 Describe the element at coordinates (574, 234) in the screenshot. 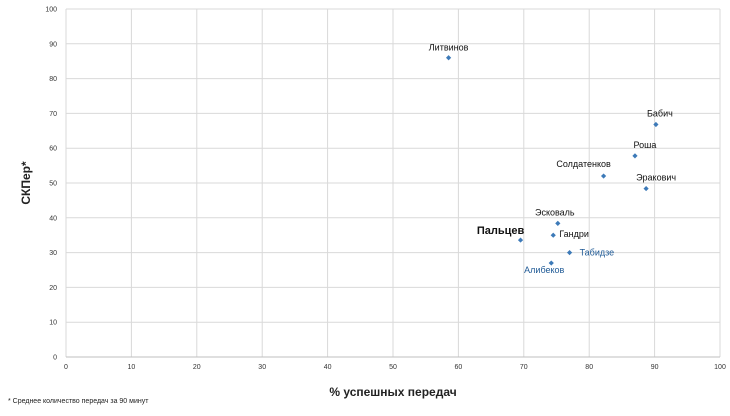

I see `point-label: Гандри` at that location.